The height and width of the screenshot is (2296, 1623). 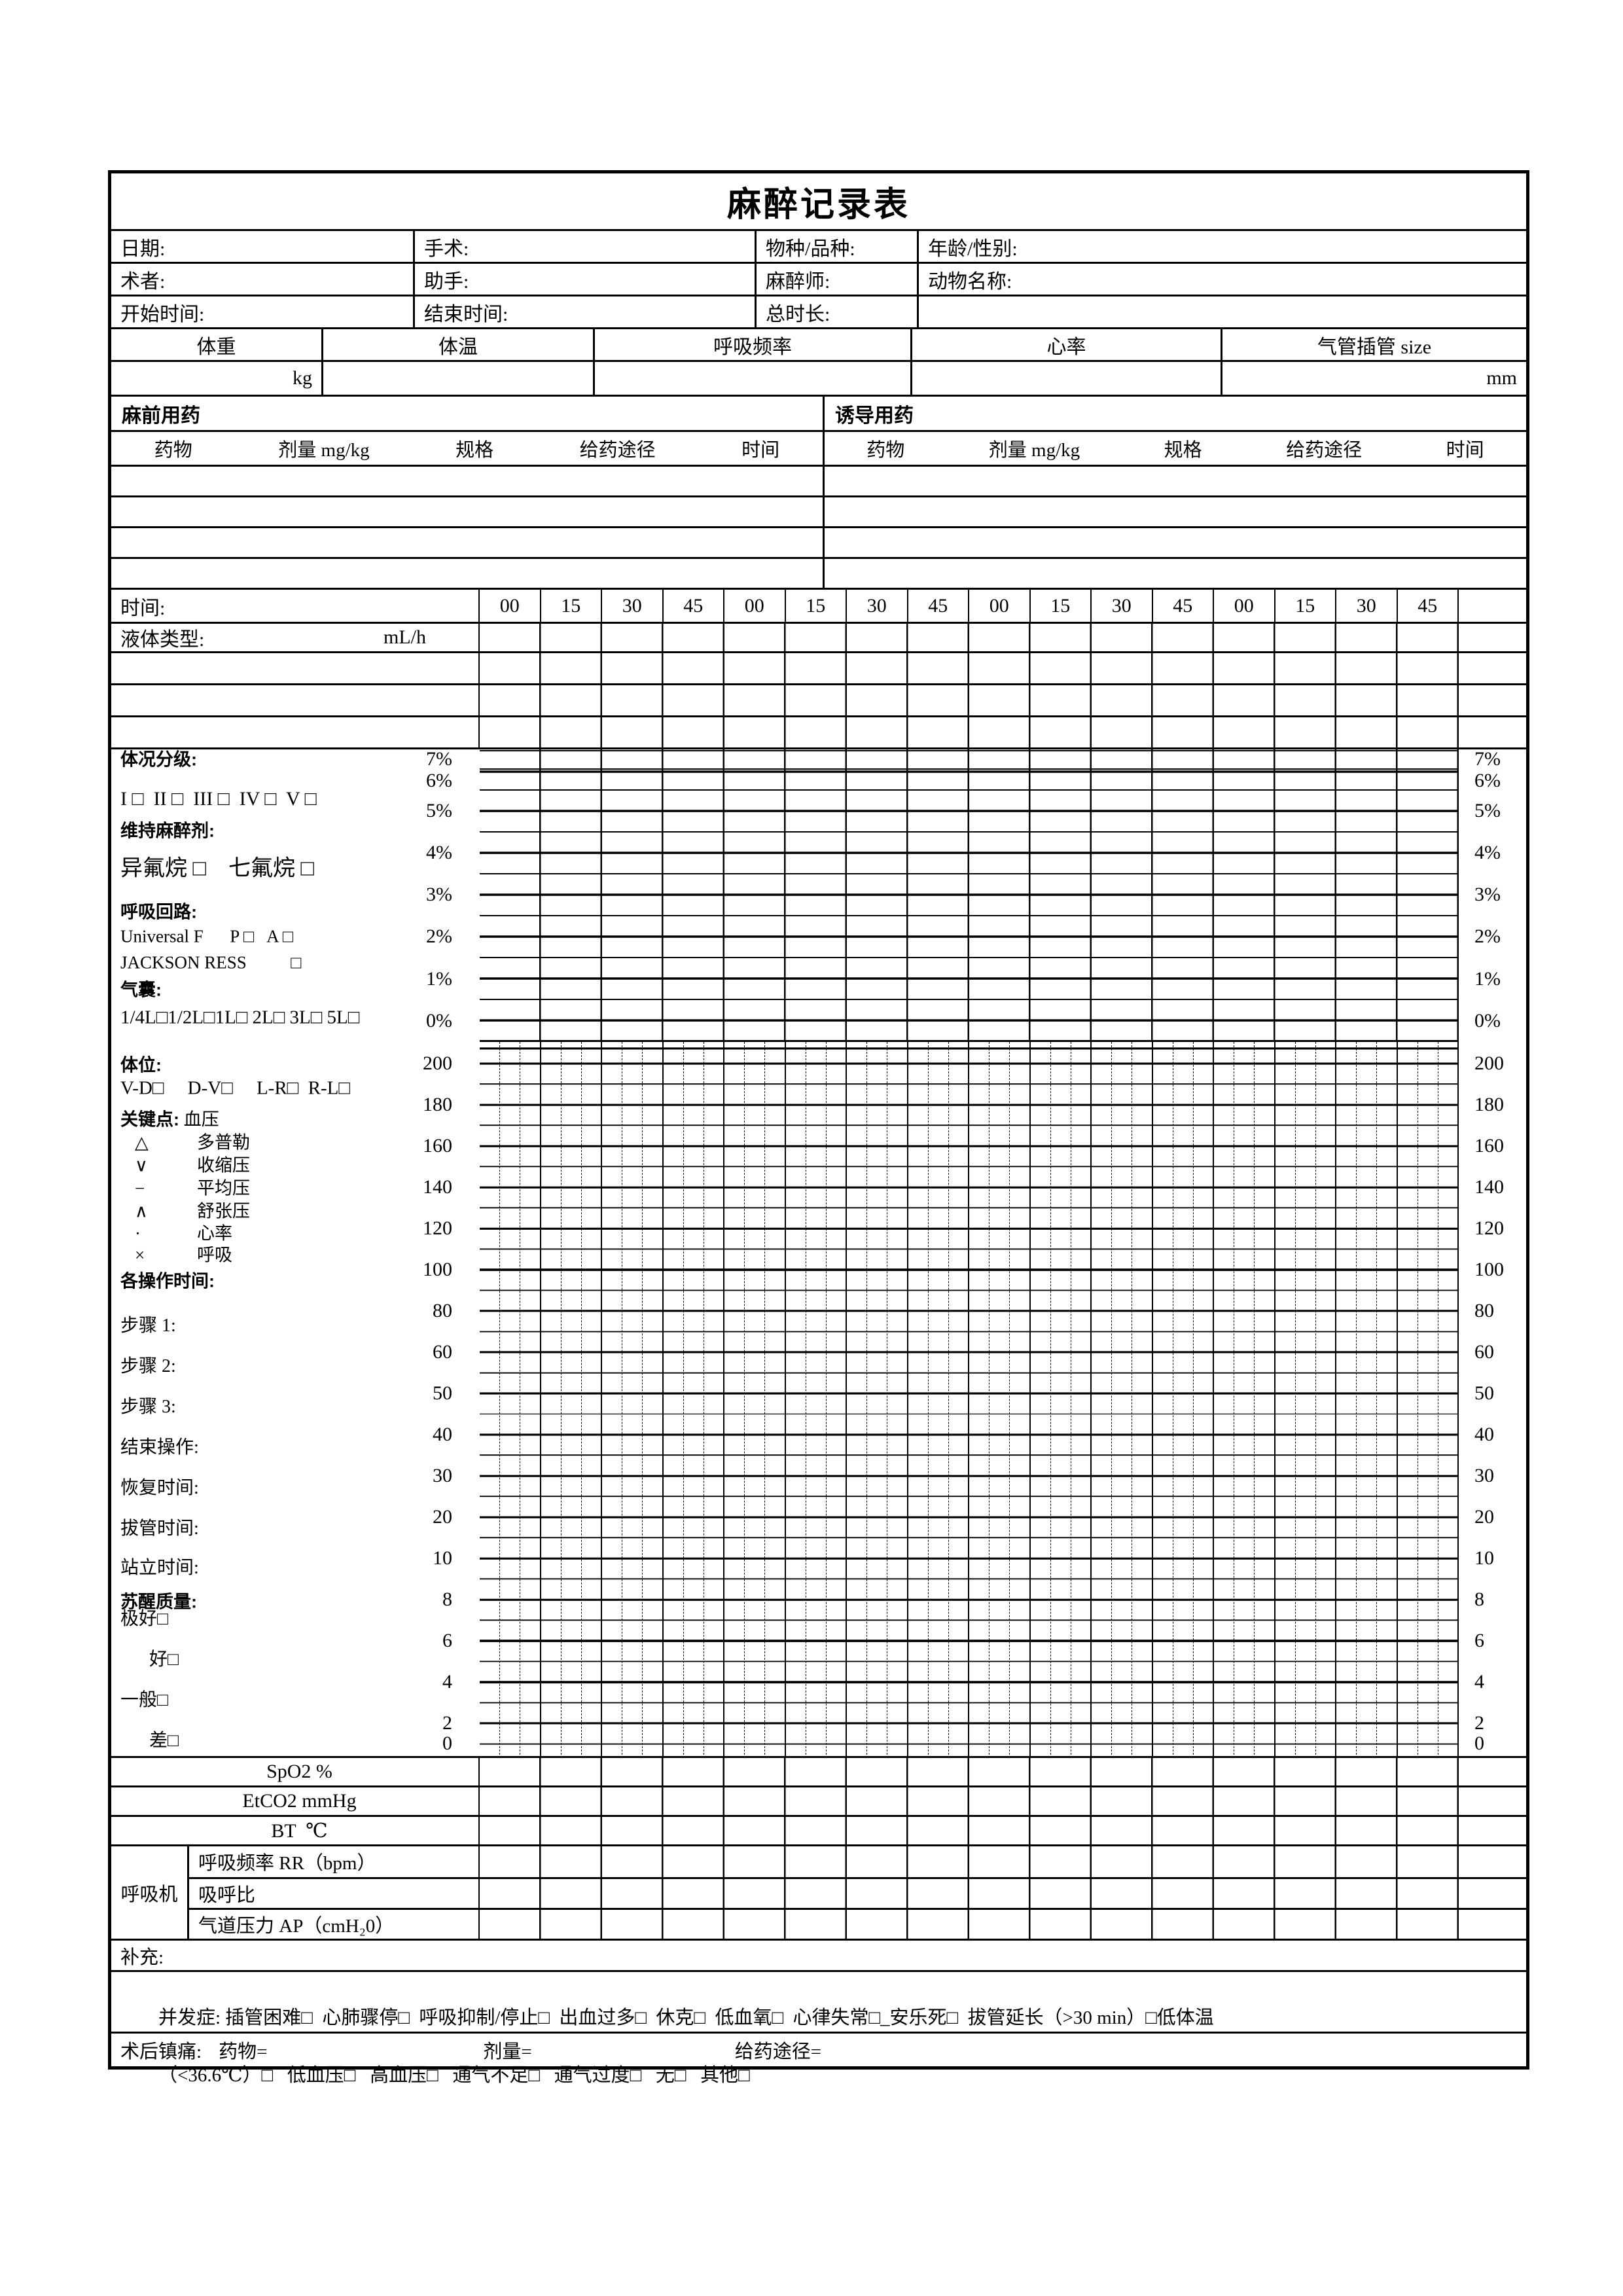 What do you see at coordinates (159, 1568) in the screenshot?
I see `operation-time-field: 站立时间:` at bounding box center [159, 1568].